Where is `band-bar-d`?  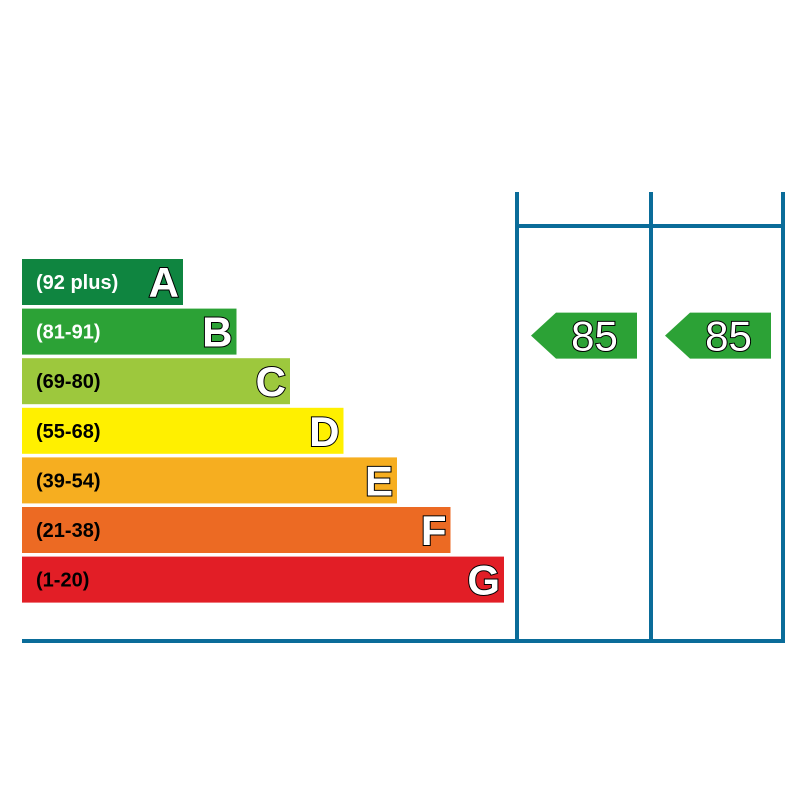
band-bar-d is located at coordinates (183, 430).